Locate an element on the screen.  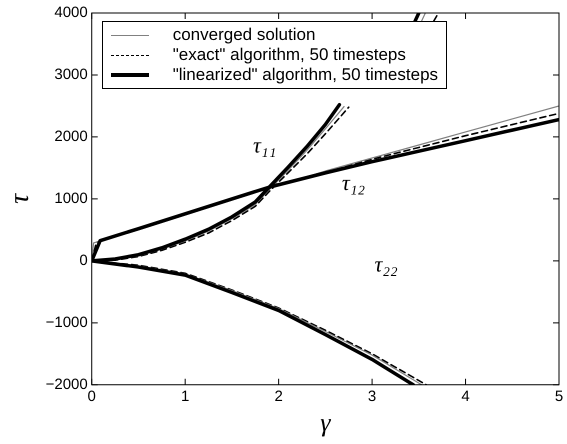
y-tick-label: 2000 is located at coordinates (71, 137).